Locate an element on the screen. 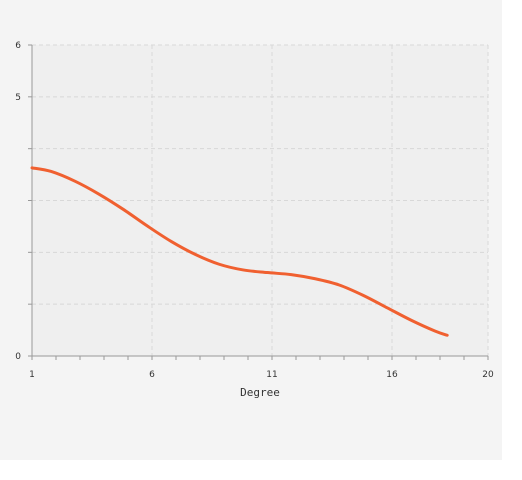  x-tick-label: 16 is located at coordinates (392, 375).